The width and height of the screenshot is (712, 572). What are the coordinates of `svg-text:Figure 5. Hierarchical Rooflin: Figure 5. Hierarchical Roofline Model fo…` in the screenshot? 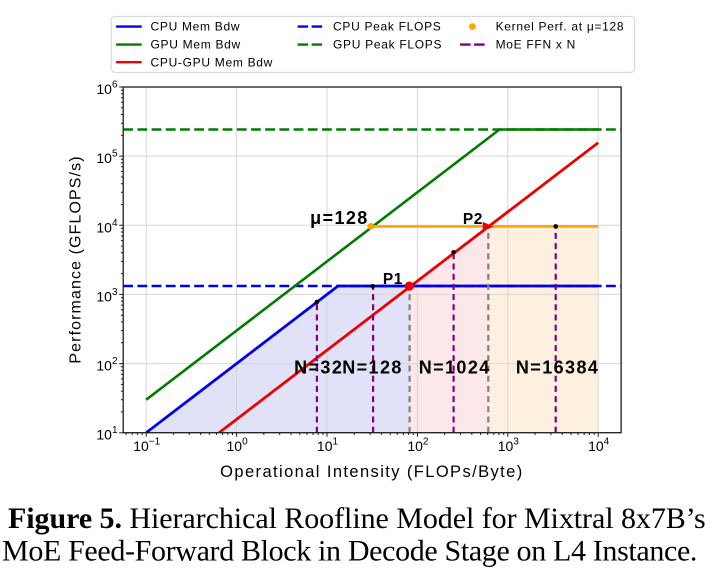 It's located at (357, 518).